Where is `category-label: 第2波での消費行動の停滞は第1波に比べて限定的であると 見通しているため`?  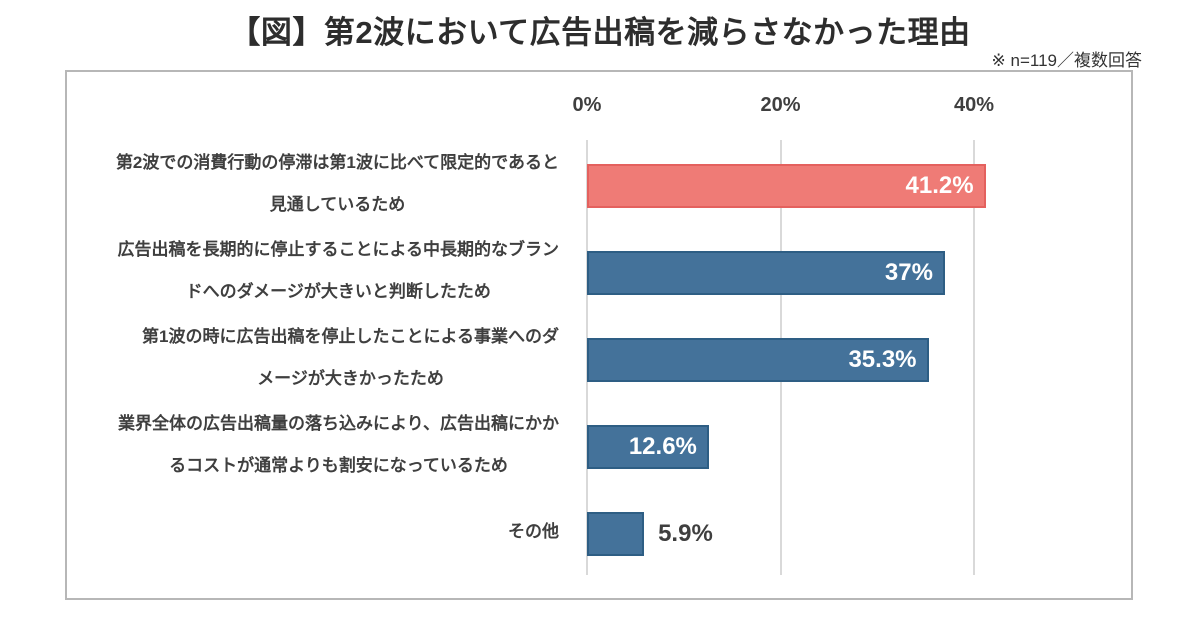 category-label: 第2波での消費行動の停滞は第1波に比べて限定的であると 見通しているため is located at coordinates (318, 183).